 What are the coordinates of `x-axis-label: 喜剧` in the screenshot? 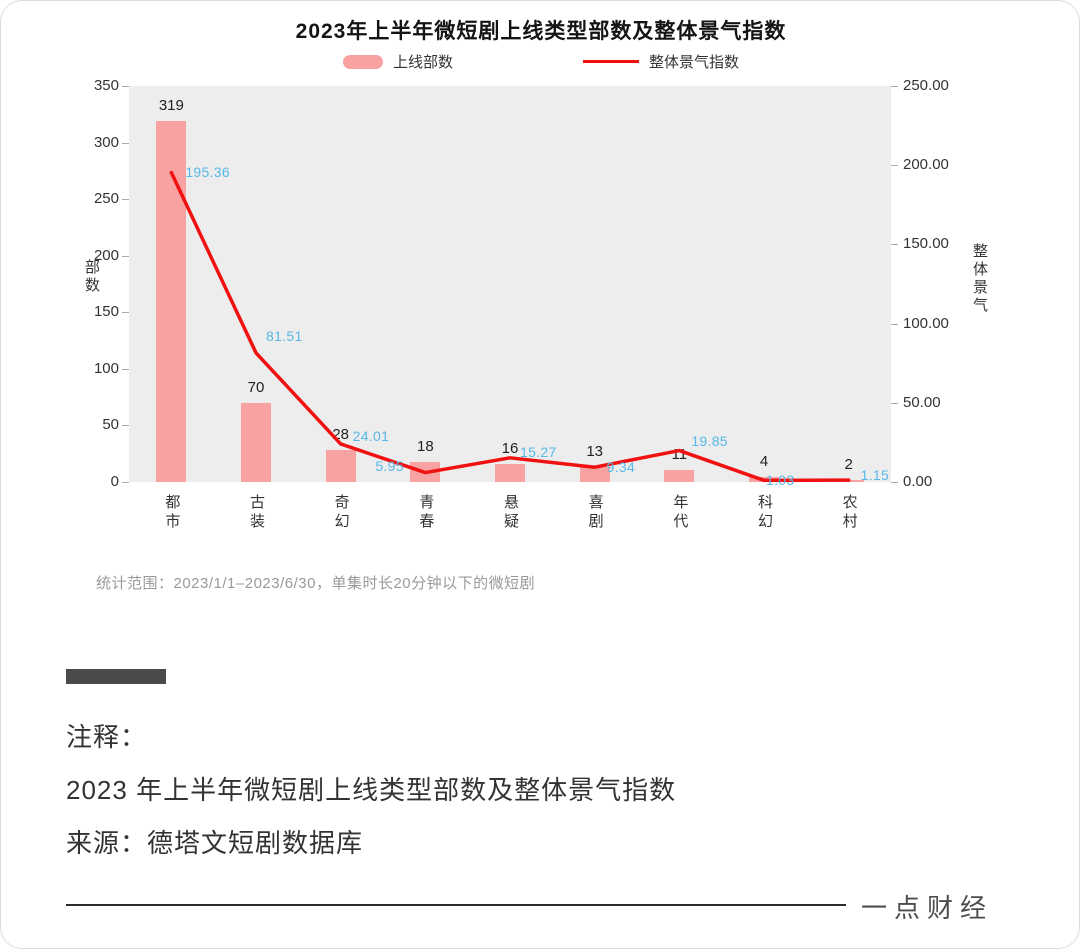 It's located at (595, 513).